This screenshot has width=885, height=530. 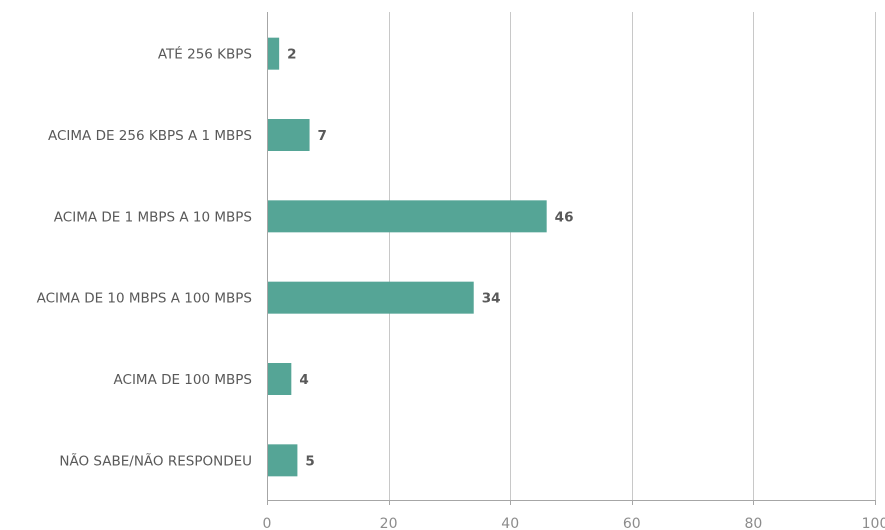 What do you see at coordinates (491, 299) in the screenshot?
I see `data-label-4: 34` at bounding box center [491, 299].